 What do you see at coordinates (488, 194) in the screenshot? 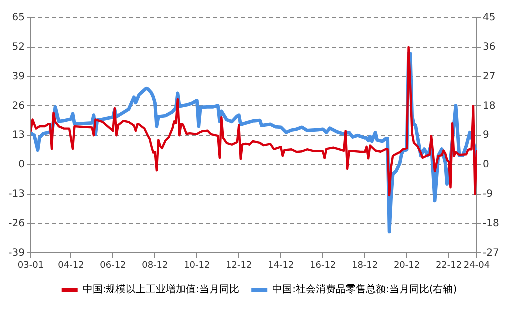
I see `y2-tick-label: -9` at bounding box center [488, 194].